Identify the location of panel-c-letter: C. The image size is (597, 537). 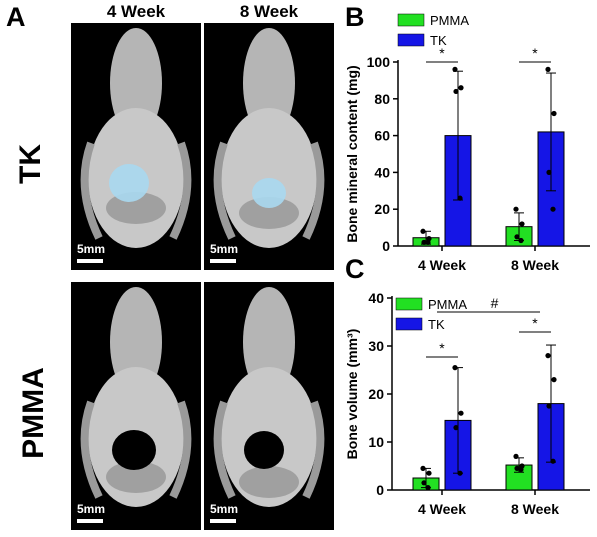
(355, 269).